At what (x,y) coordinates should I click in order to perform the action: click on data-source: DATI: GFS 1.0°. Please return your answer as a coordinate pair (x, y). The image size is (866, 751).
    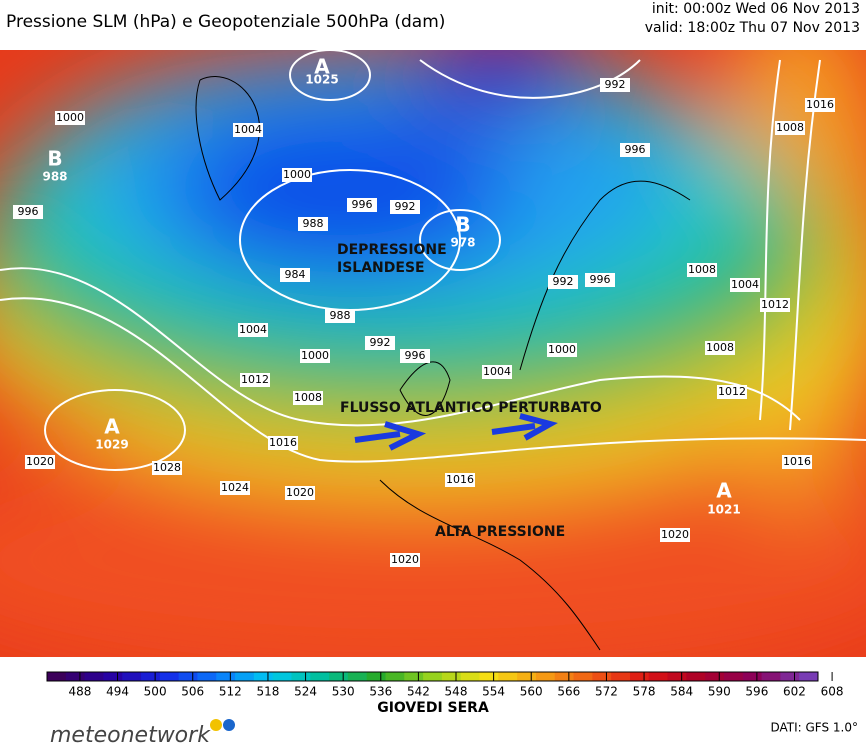
    Looking at the image, I should click on (814, 728).